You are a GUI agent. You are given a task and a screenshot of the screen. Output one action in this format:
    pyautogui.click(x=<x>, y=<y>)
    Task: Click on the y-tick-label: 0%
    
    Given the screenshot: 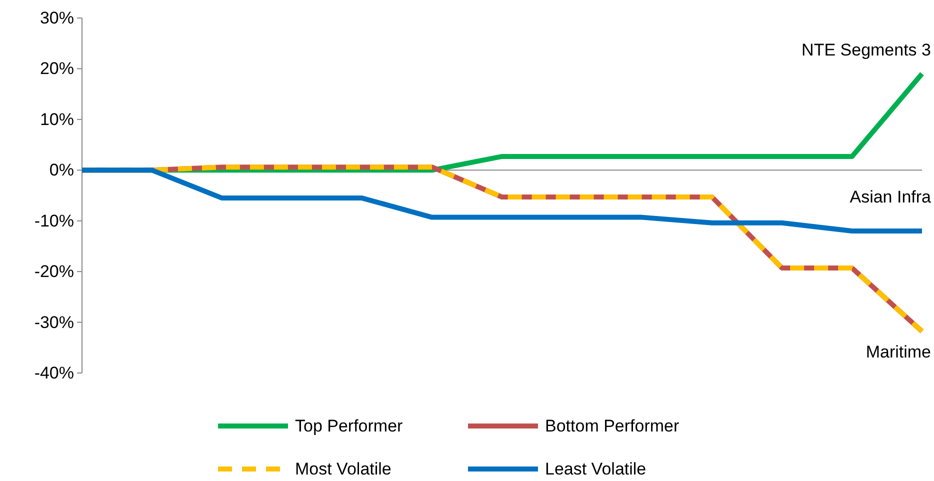 What is the action you would take?
    pyautogui.click(x=61, y=170)
    